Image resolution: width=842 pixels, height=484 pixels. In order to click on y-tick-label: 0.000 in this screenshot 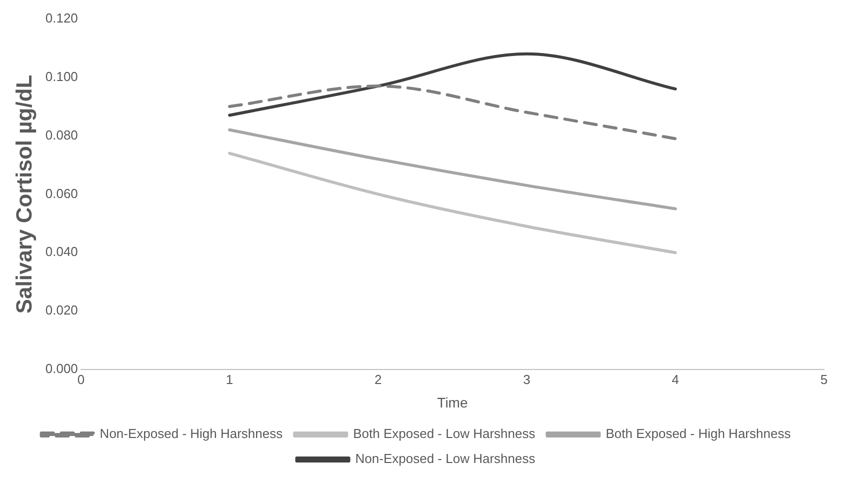, I will do `click(61, 368)`.